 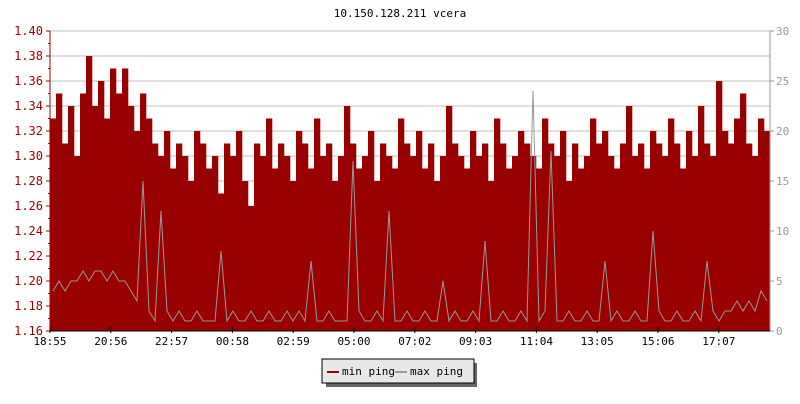 What do you see at coordinates (414, 341) in the screenshot?
I see `x-tick-label: 07:02` at bounding box center [414, 341].